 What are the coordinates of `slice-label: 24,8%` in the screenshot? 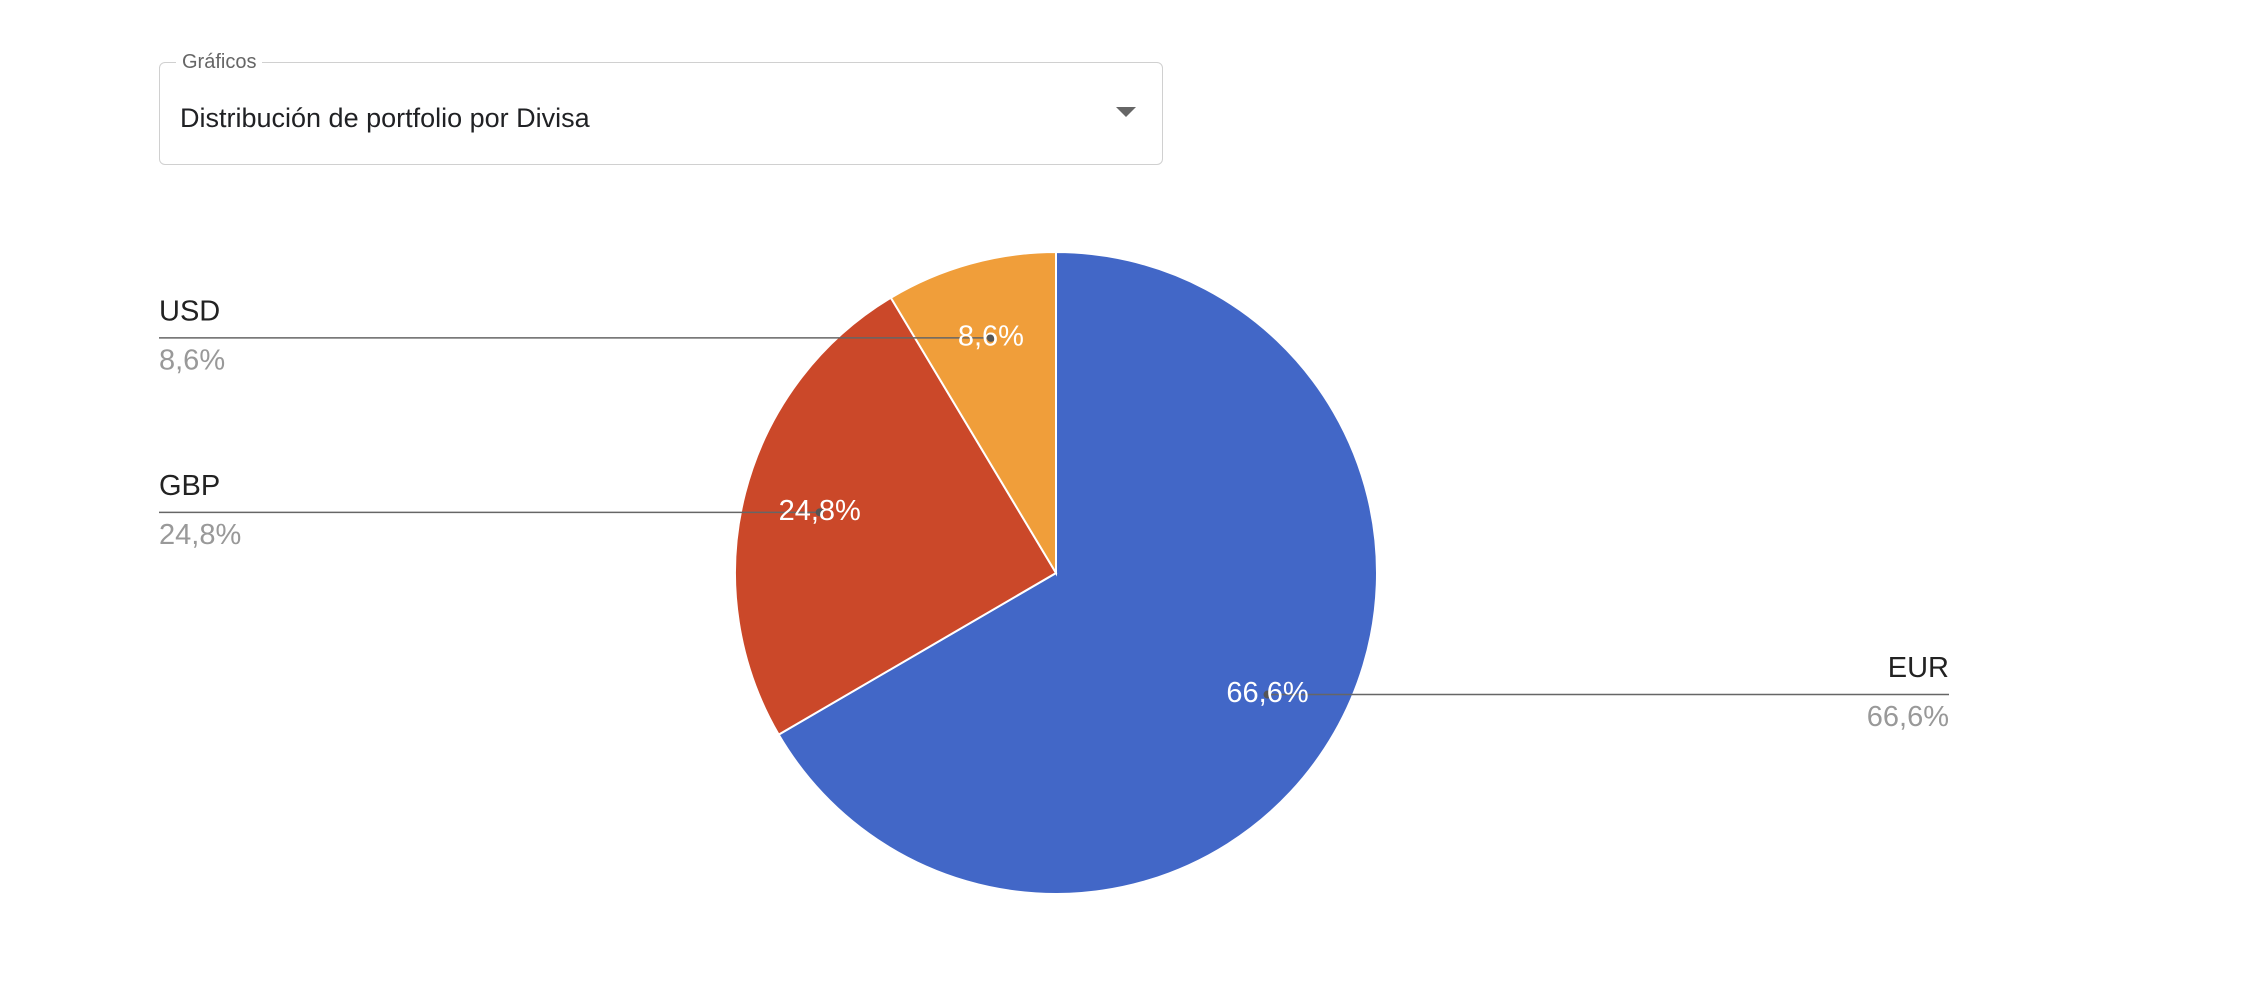 It's located at (820, 511).